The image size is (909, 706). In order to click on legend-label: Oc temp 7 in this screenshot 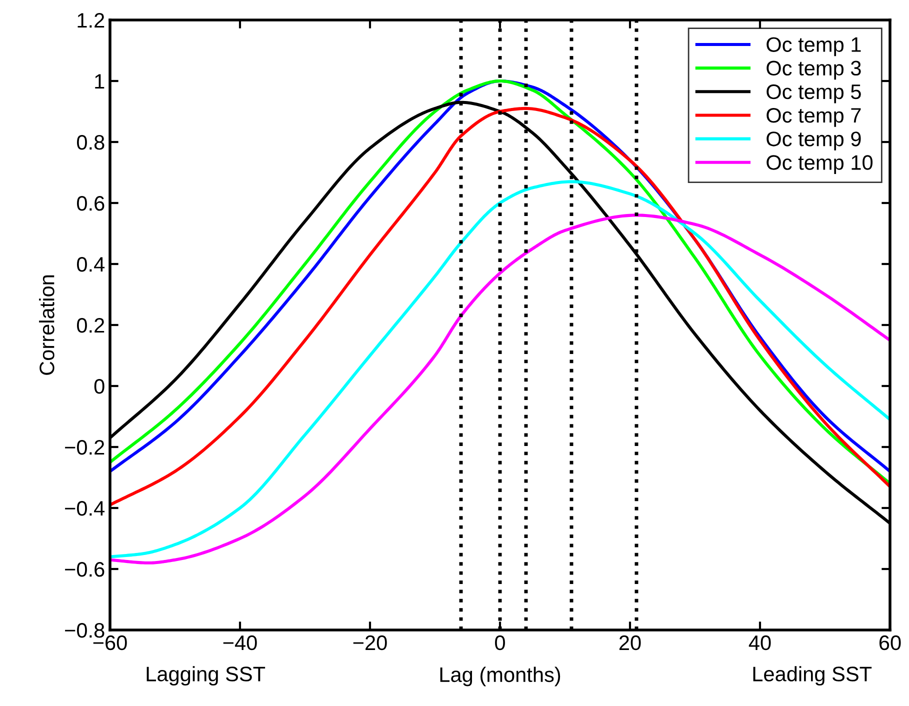, I will do `click(813, 117)`.